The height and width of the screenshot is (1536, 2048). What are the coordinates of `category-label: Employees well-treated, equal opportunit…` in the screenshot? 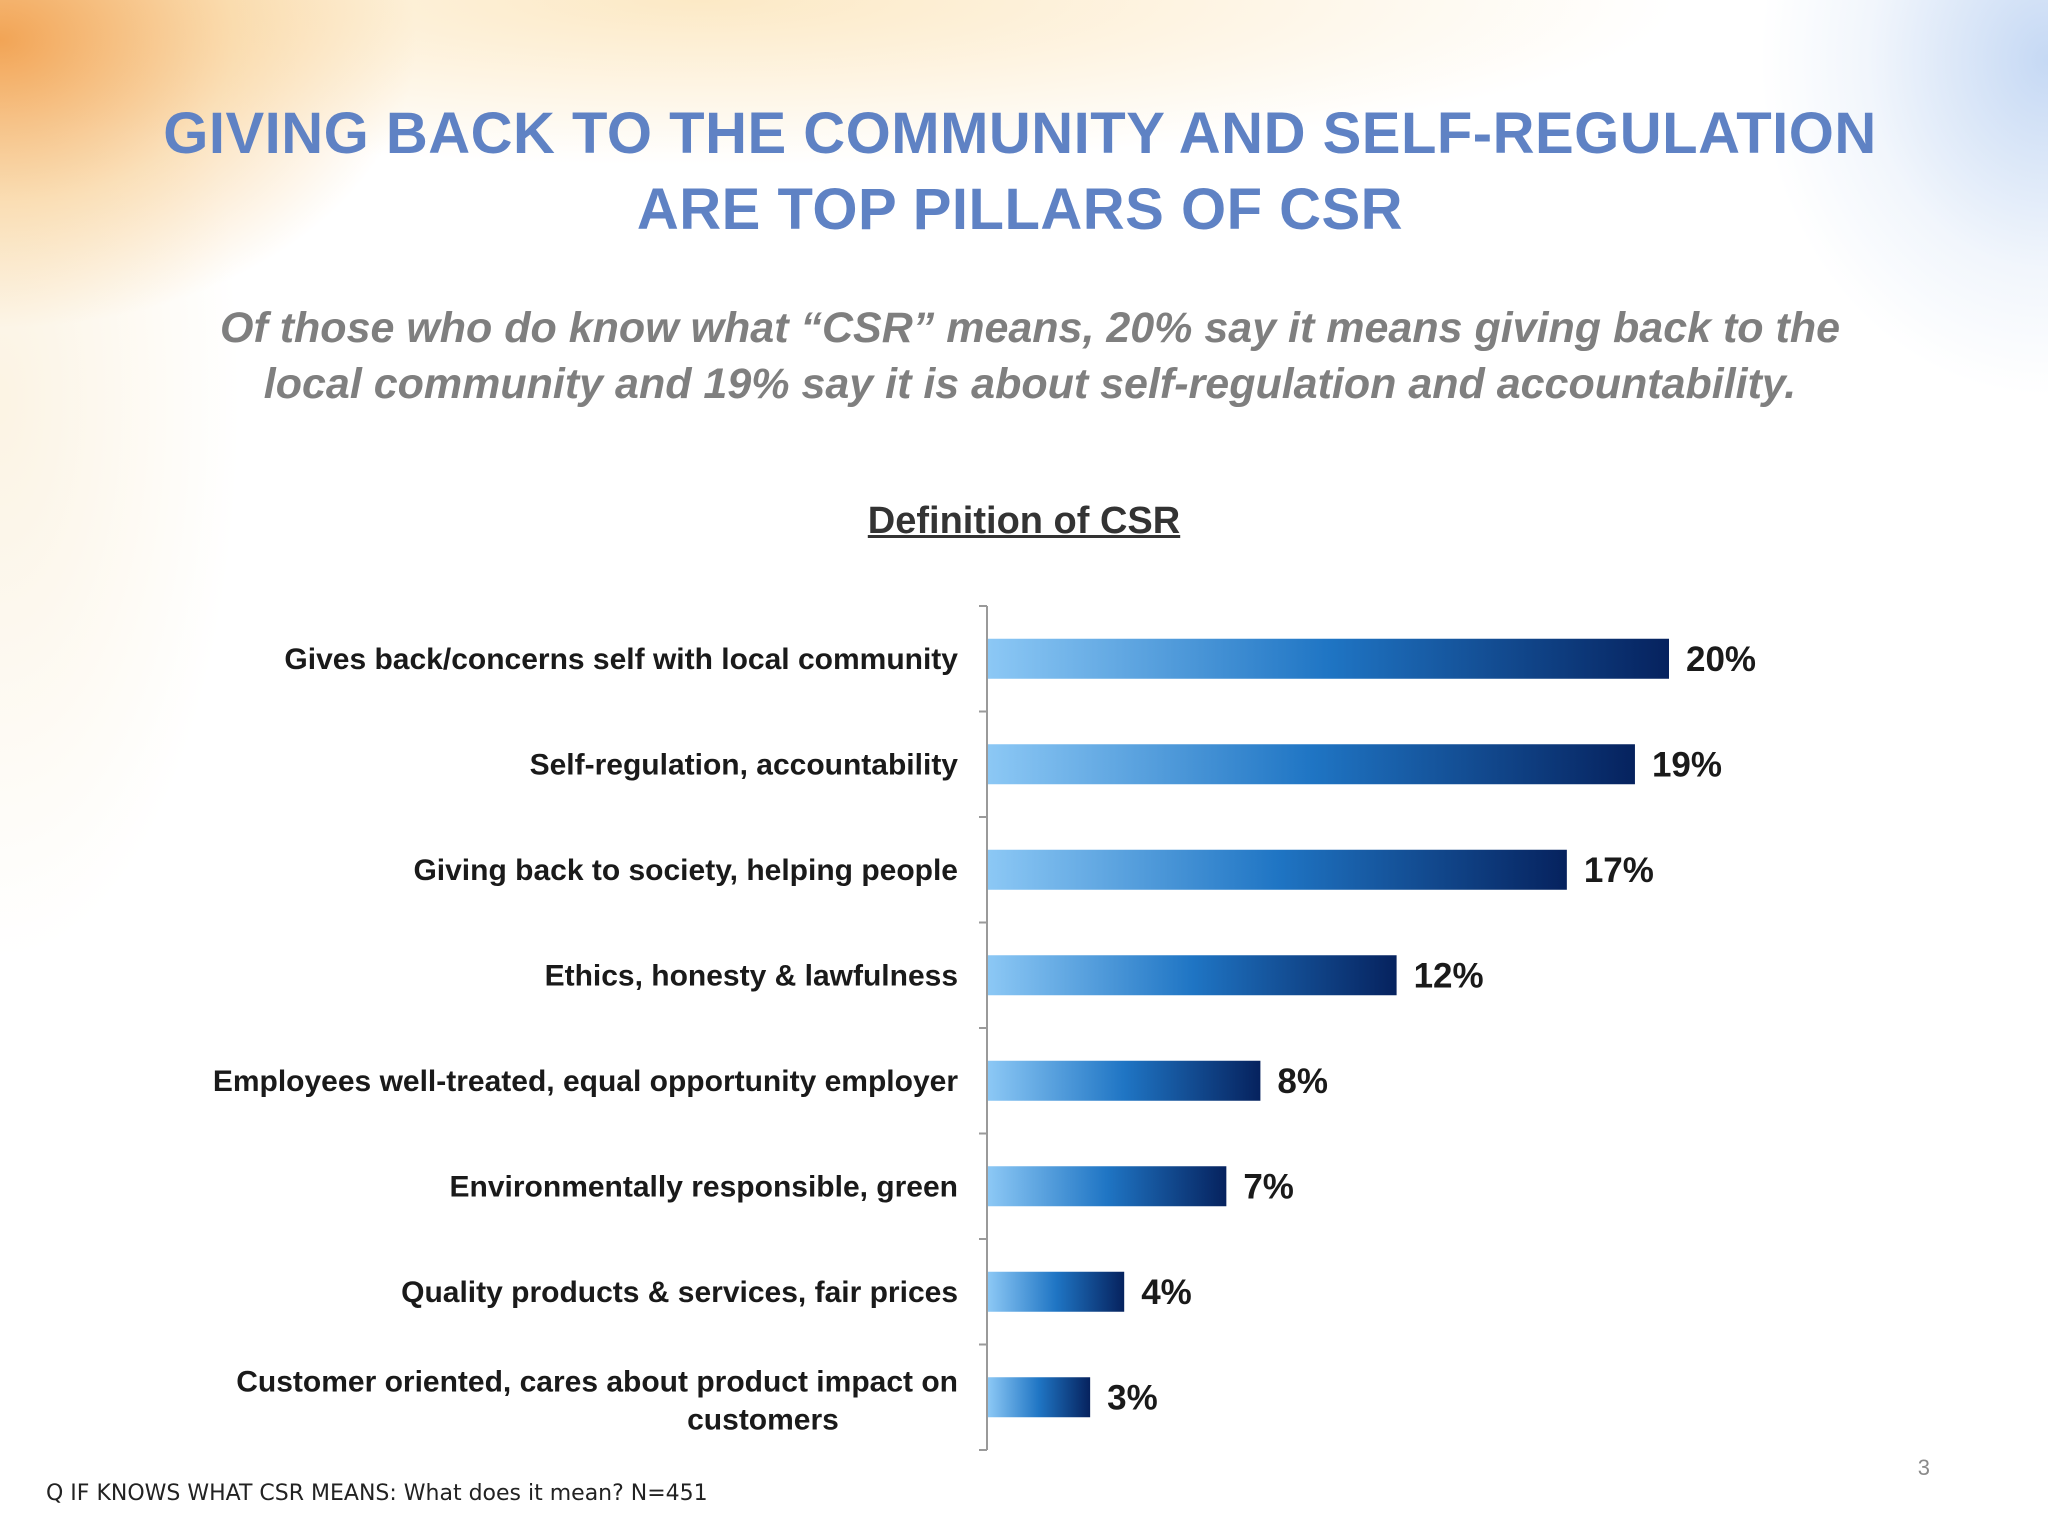 It's located at (585, 1081).